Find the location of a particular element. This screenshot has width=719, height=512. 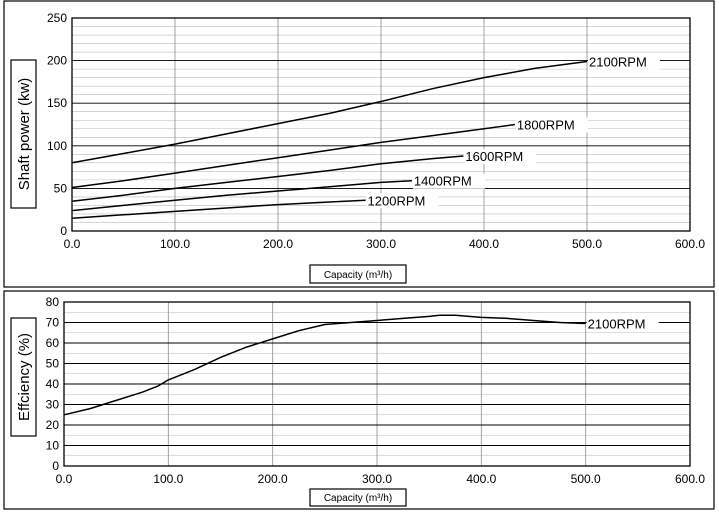

power-chart-xlabel: Capacity (m³/h) is located at coordinates (358, 275).